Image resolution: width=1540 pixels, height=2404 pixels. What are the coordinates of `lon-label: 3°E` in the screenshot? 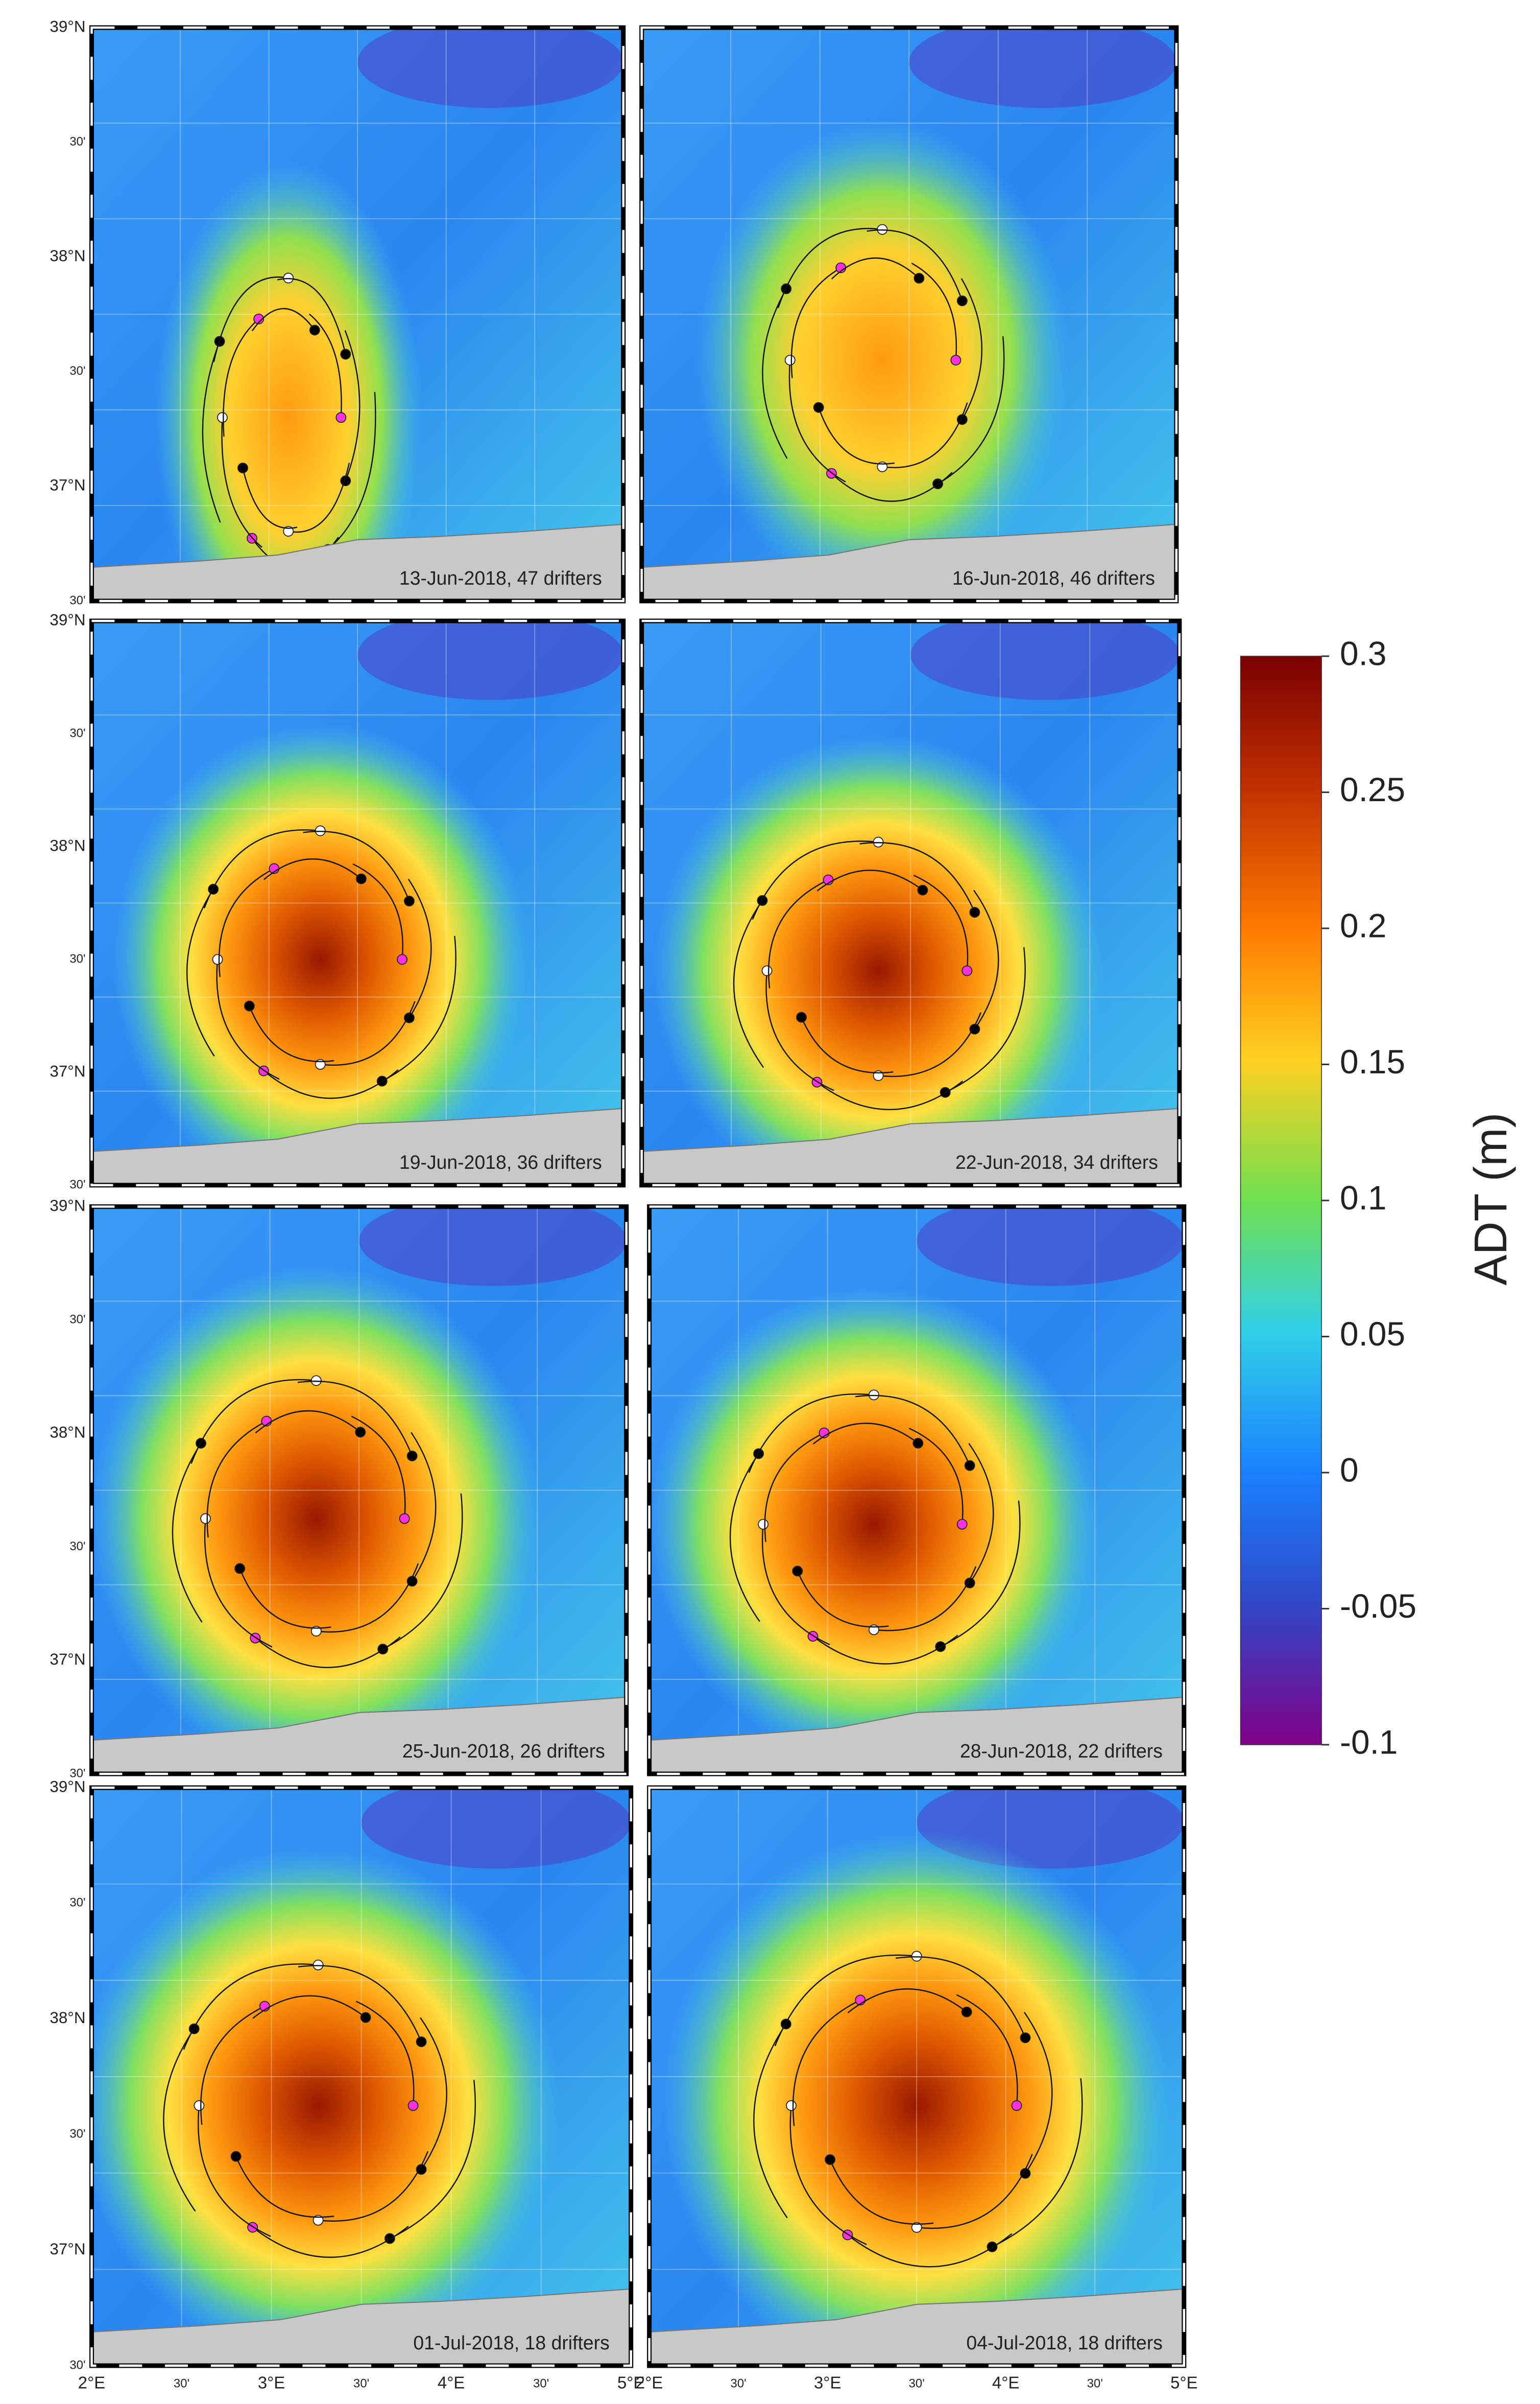 It's located at (827, 2383).